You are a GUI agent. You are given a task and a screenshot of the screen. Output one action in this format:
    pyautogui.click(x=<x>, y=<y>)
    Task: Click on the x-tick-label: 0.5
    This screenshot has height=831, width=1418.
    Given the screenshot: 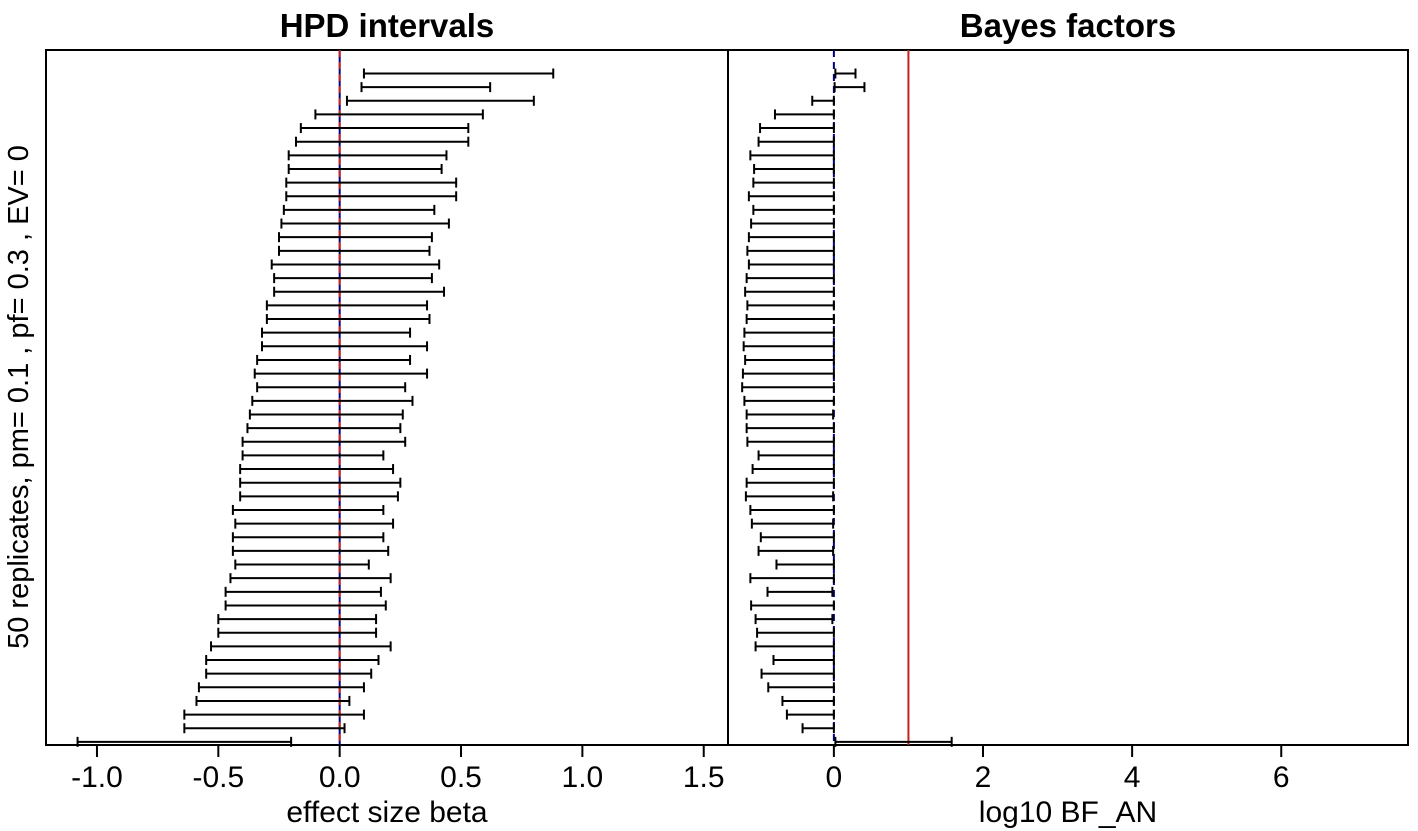 What is the action you would take?
    pyautogui.click(x=461, y=777)
    